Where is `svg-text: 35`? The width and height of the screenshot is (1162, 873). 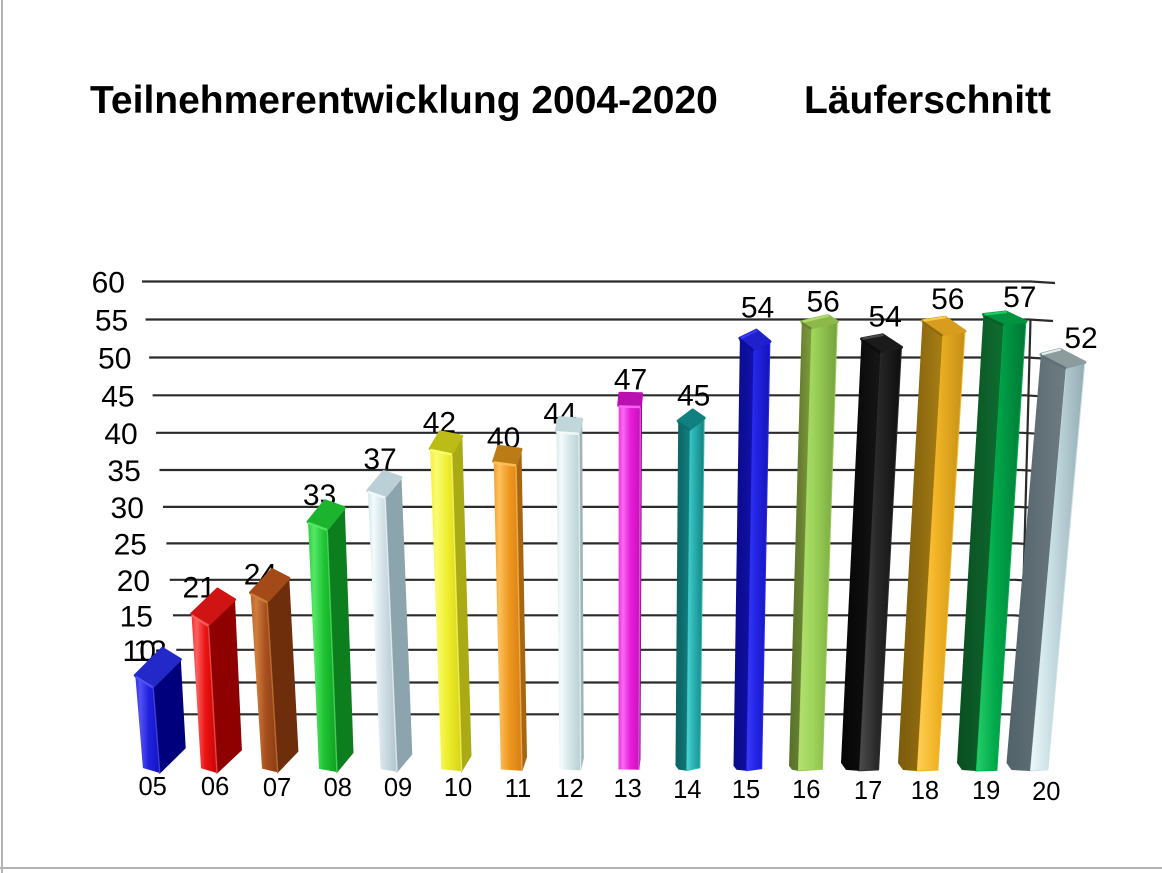 svg-text: 35 is located at coordinates (123, 471).